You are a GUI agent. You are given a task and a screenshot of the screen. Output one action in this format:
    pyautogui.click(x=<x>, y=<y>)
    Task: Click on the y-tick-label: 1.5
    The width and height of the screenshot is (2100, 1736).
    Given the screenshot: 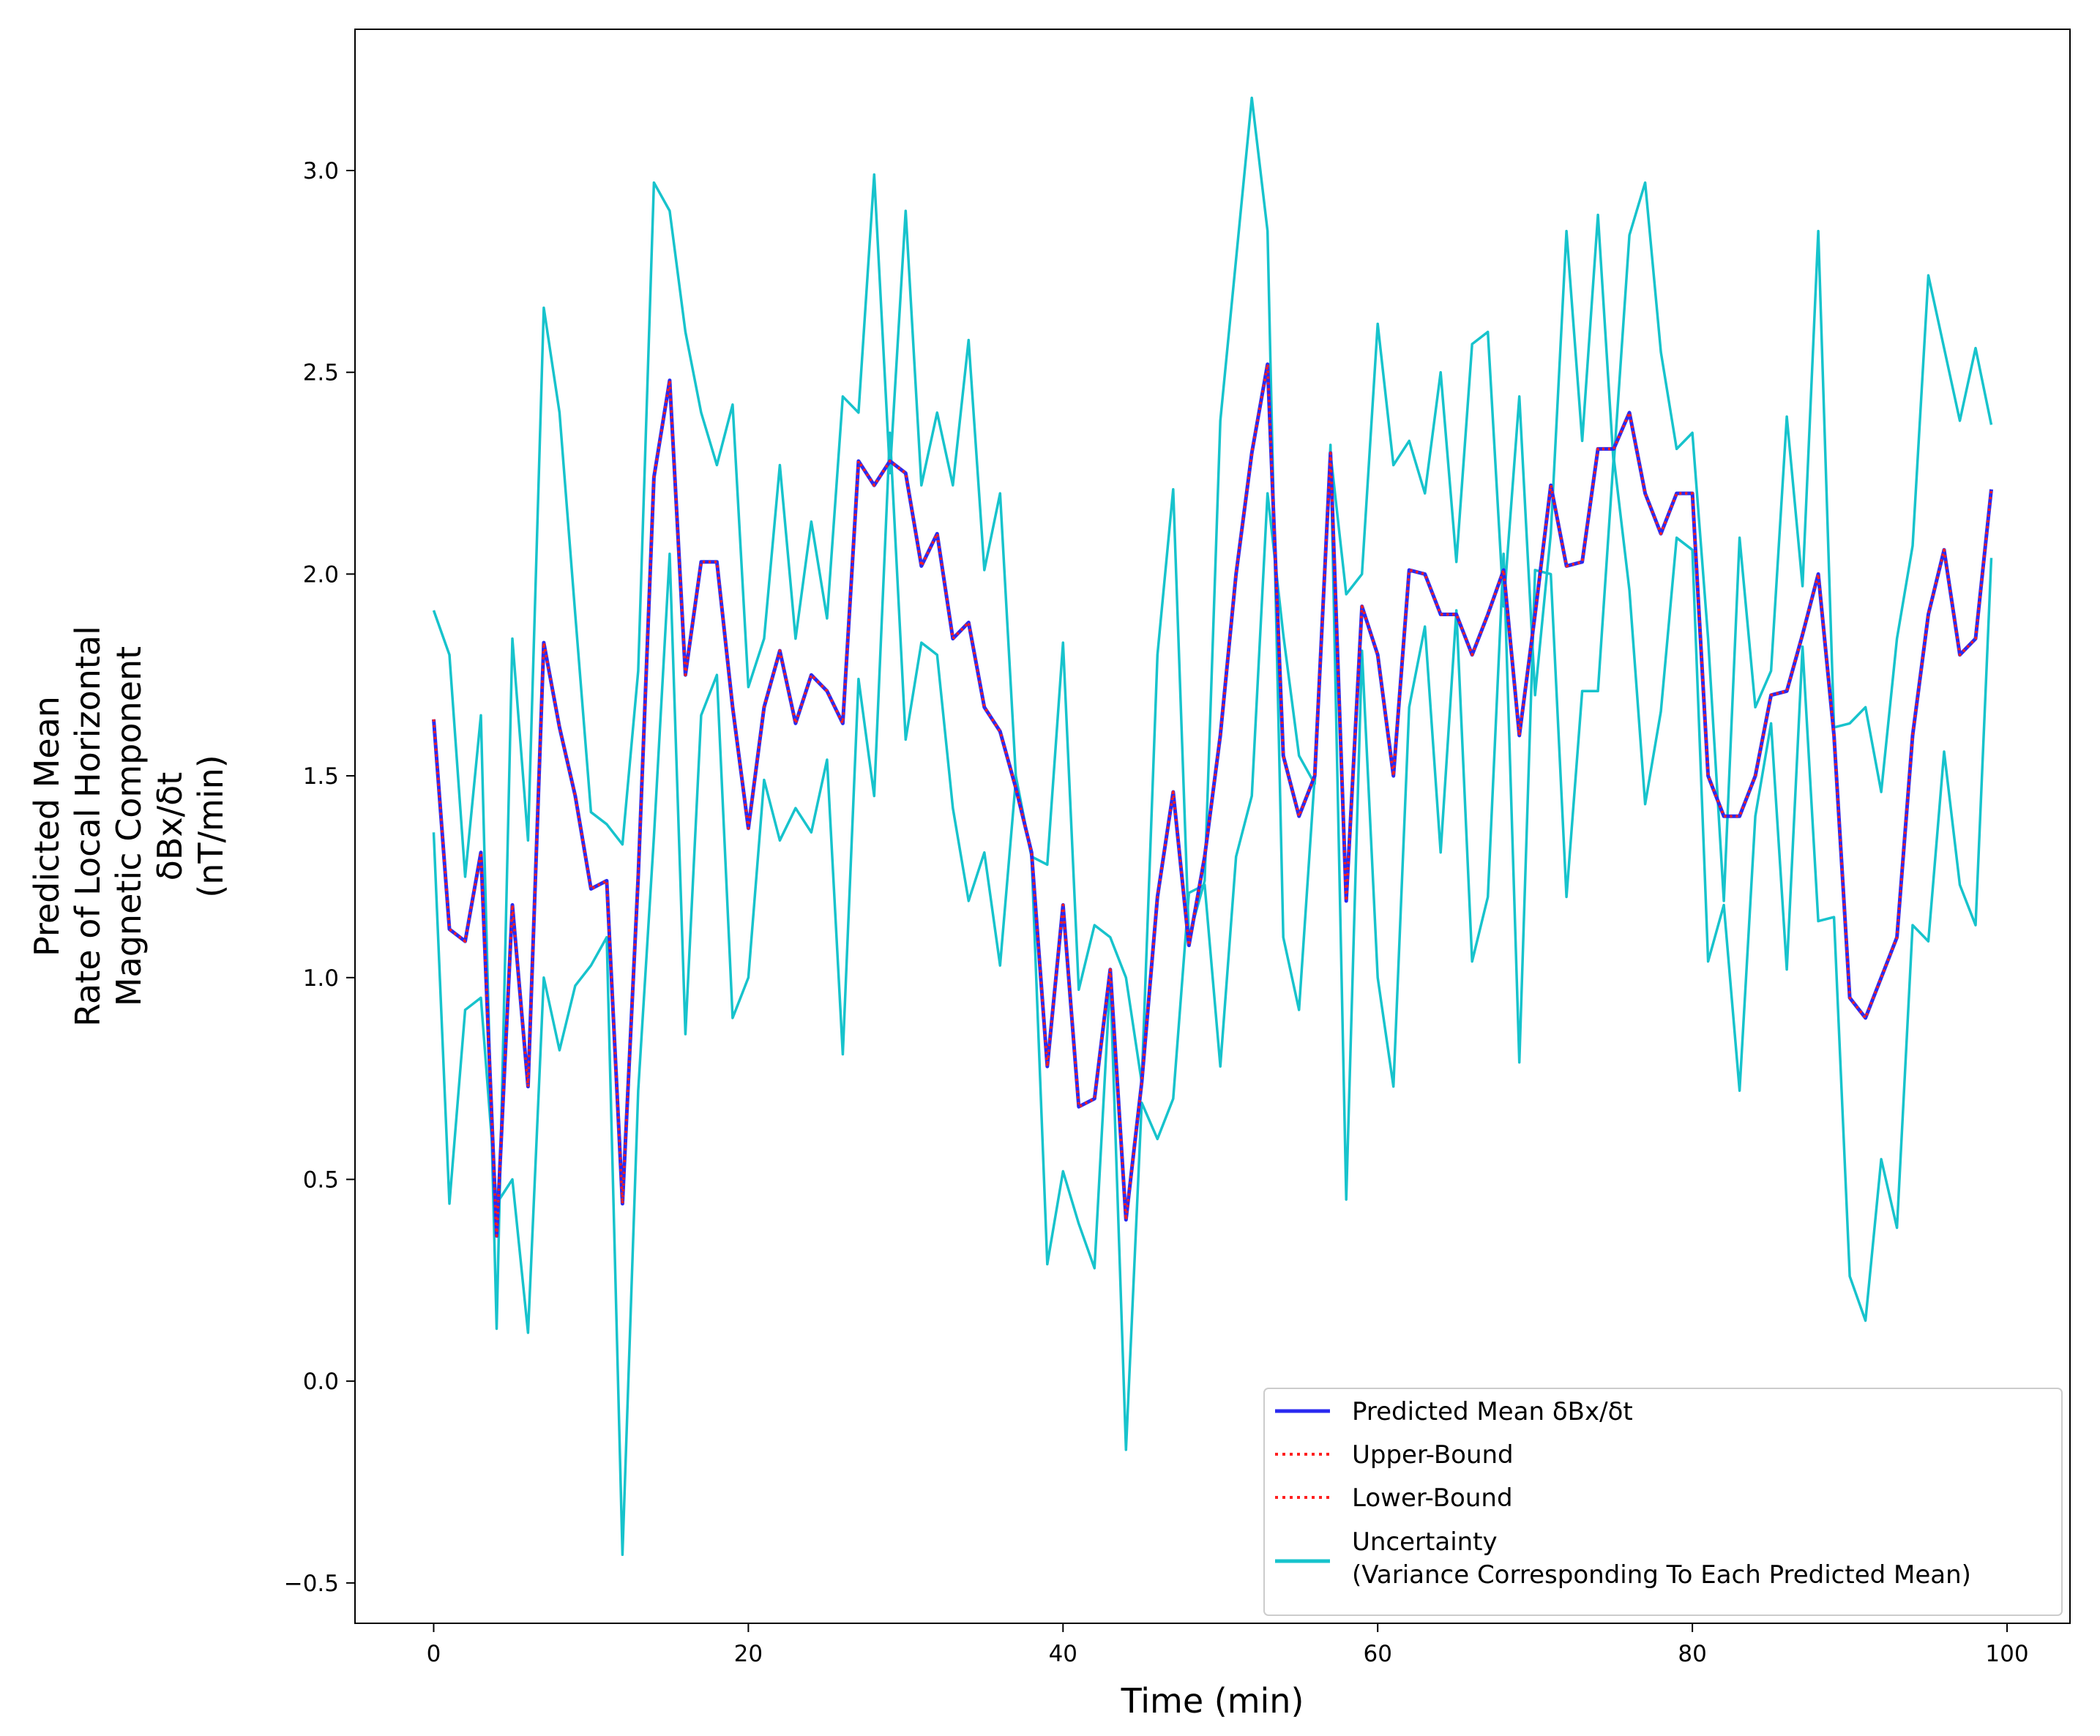 What is the action you would take?
    pyautogui.click(x=321, y=776)
    